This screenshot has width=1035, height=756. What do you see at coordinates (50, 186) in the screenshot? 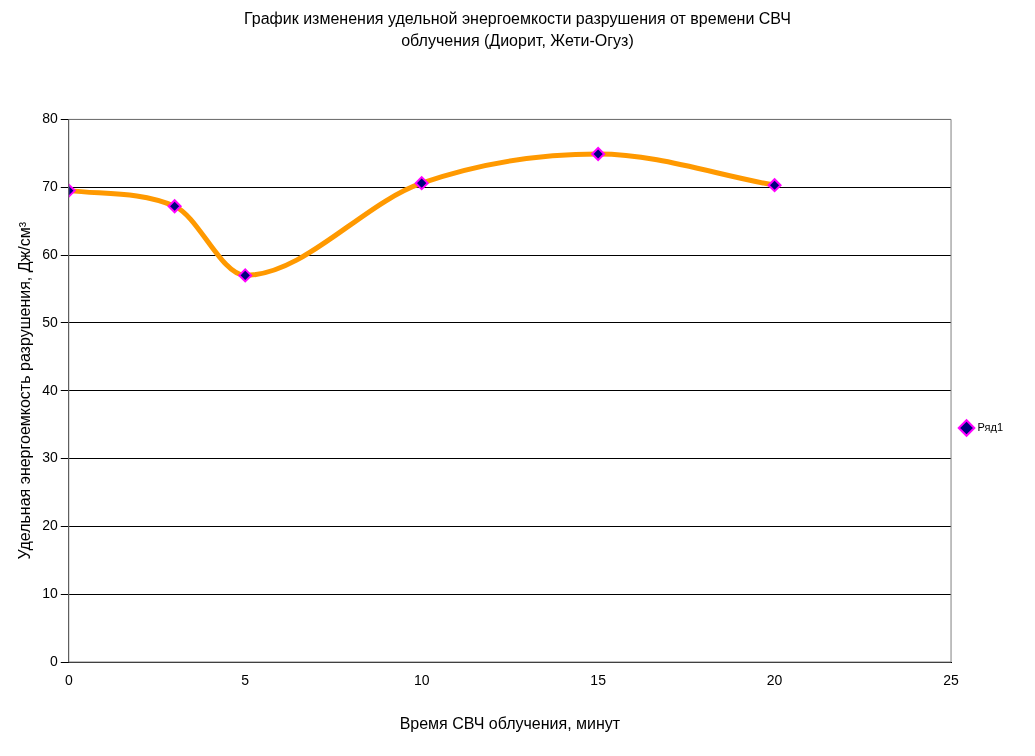
I see `y-tick-label: 70` at bounding box center [50, 186].